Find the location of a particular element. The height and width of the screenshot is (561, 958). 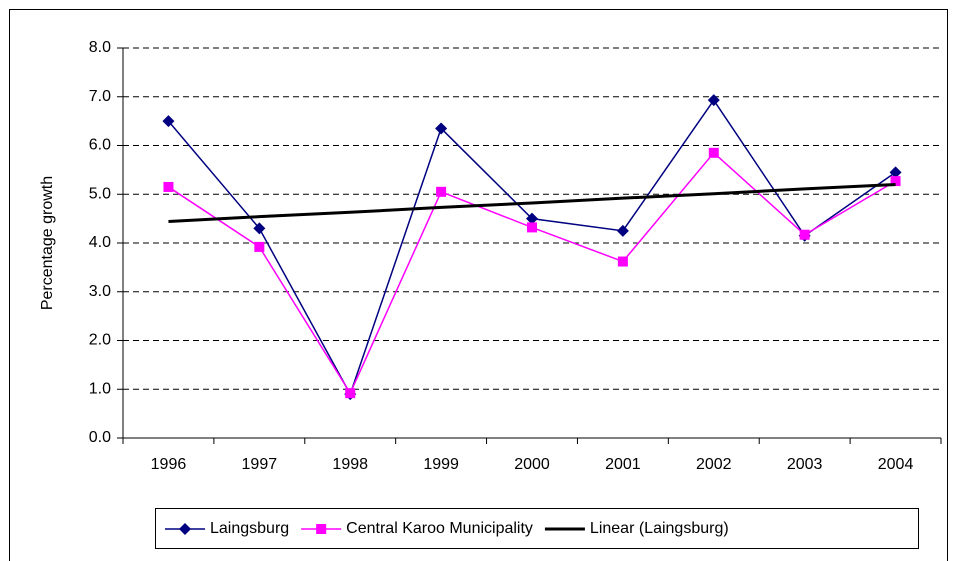

y-tick-label: 3.0 is located at coordinates (100, 291).